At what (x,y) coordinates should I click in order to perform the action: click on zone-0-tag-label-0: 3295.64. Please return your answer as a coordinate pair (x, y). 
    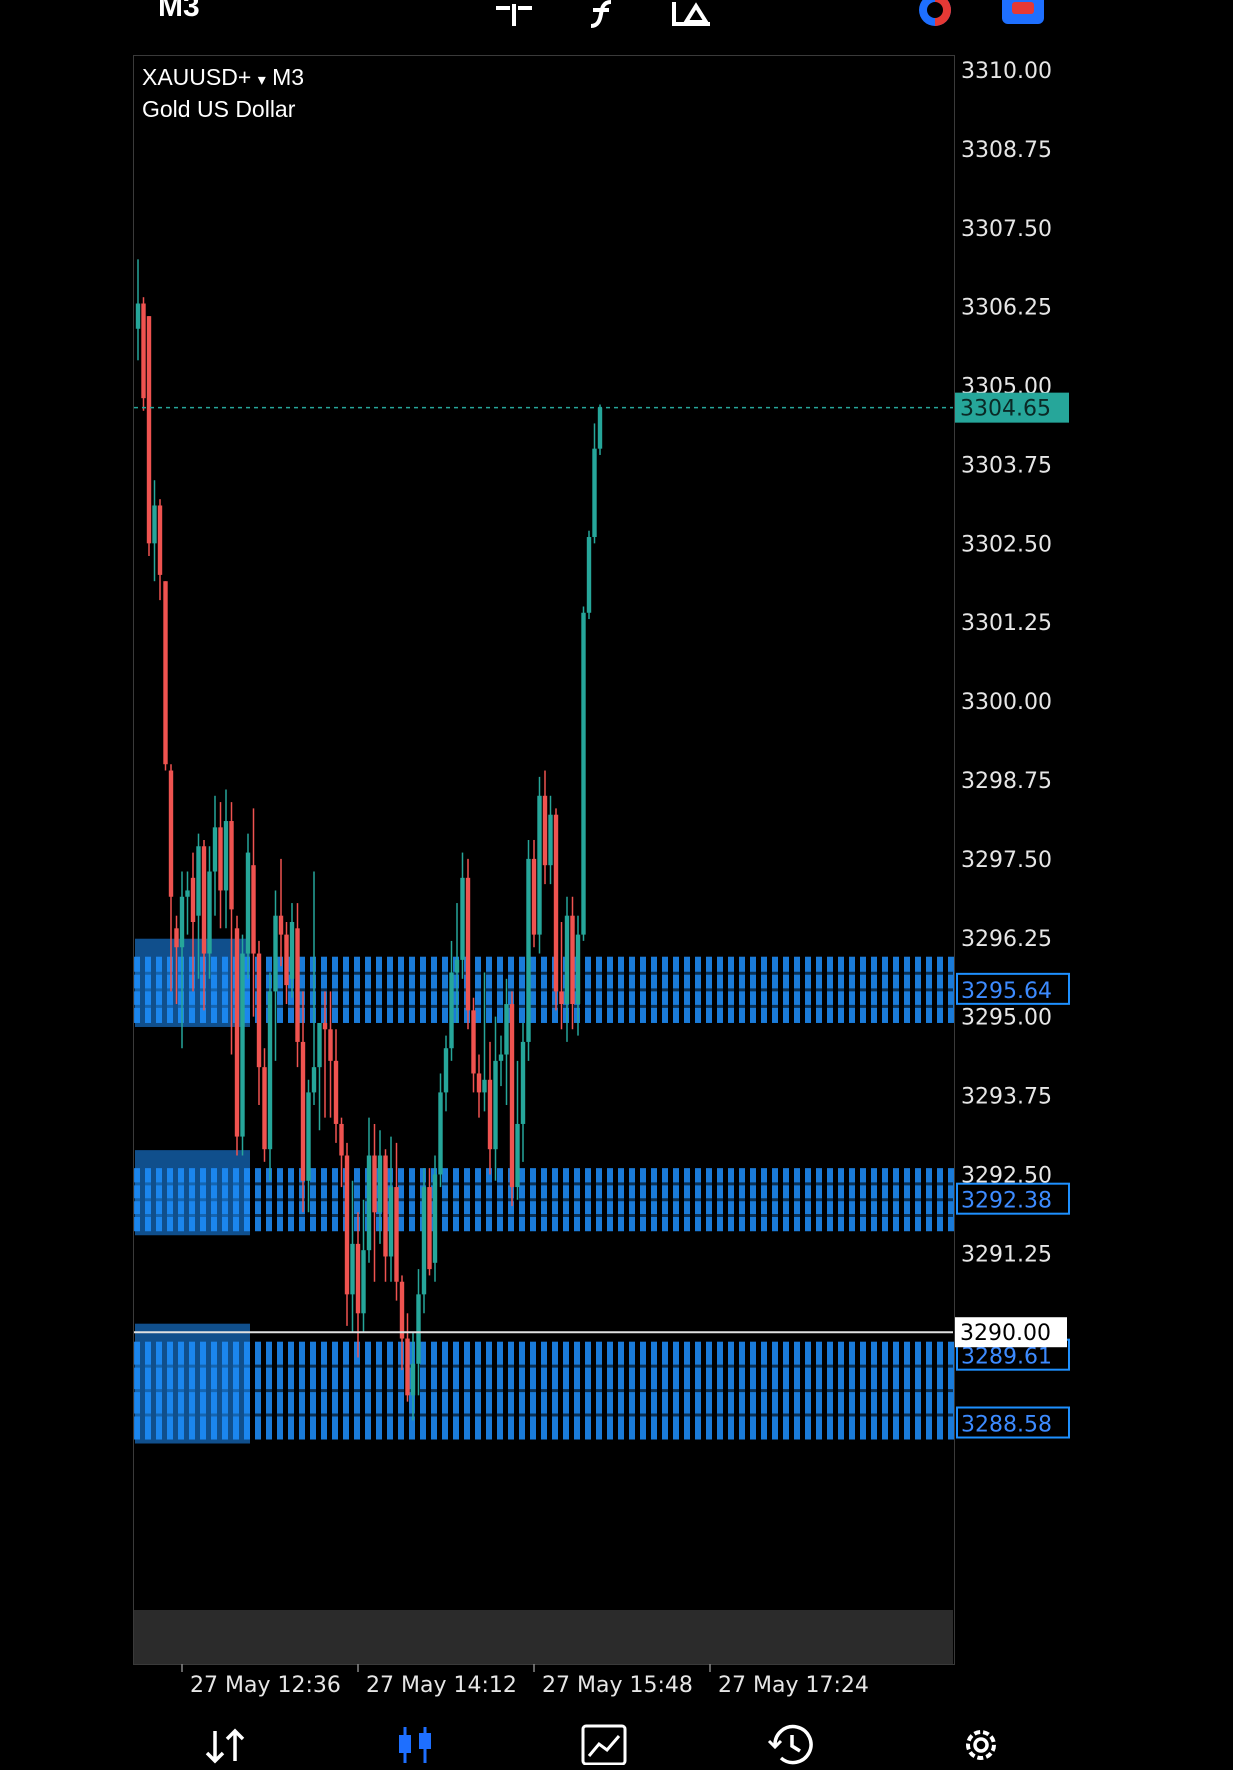
    Looking at the image, I should click on (1006, 991).